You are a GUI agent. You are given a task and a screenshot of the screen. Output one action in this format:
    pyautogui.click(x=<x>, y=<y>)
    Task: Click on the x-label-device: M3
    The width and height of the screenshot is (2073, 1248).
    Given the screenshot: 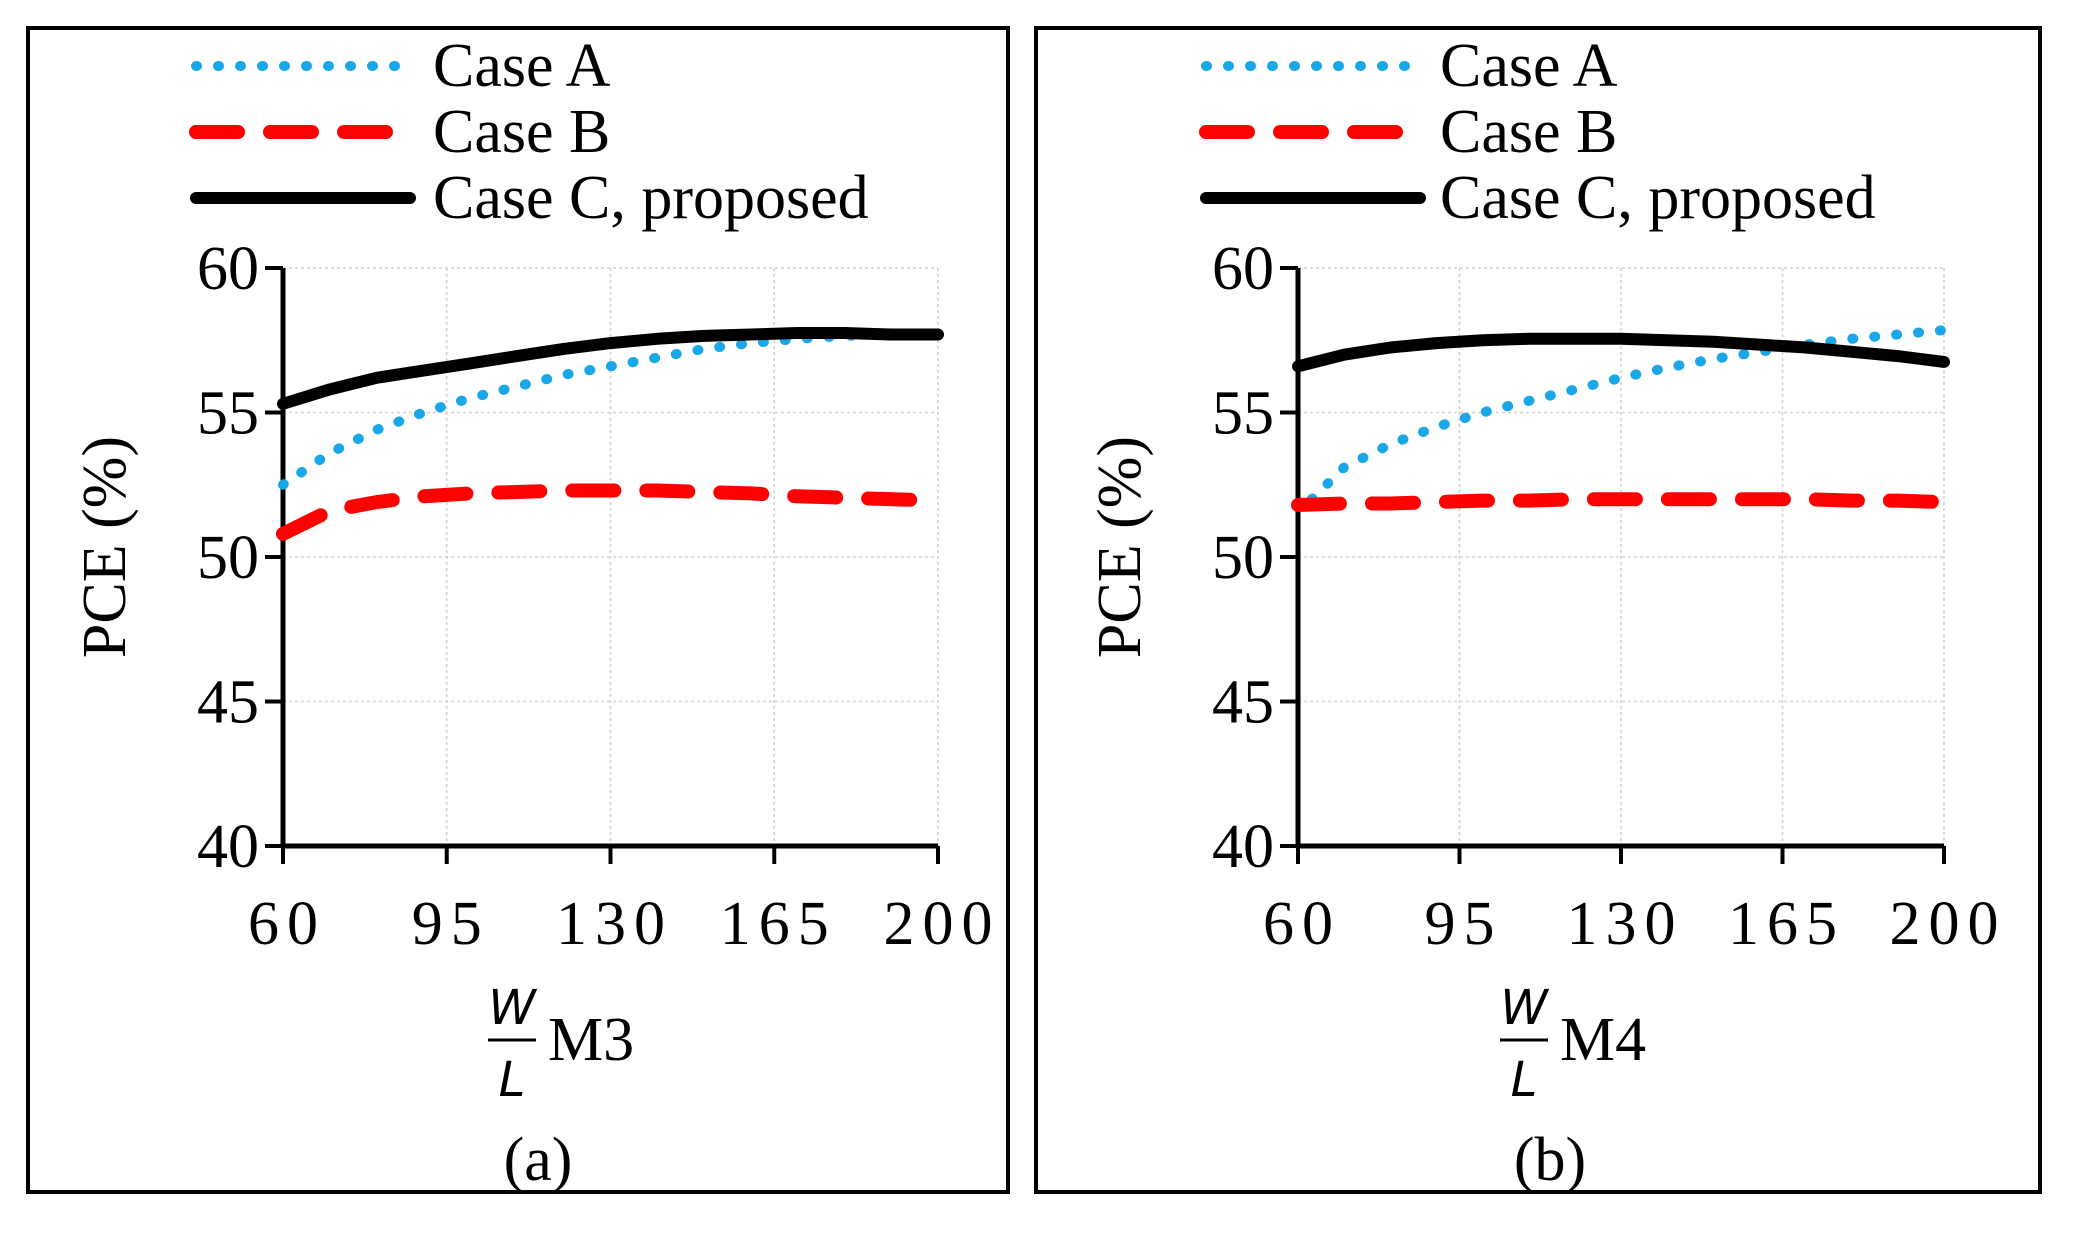 What is the action you would take?
    pyautogui.click(x=591, y=1040)
    